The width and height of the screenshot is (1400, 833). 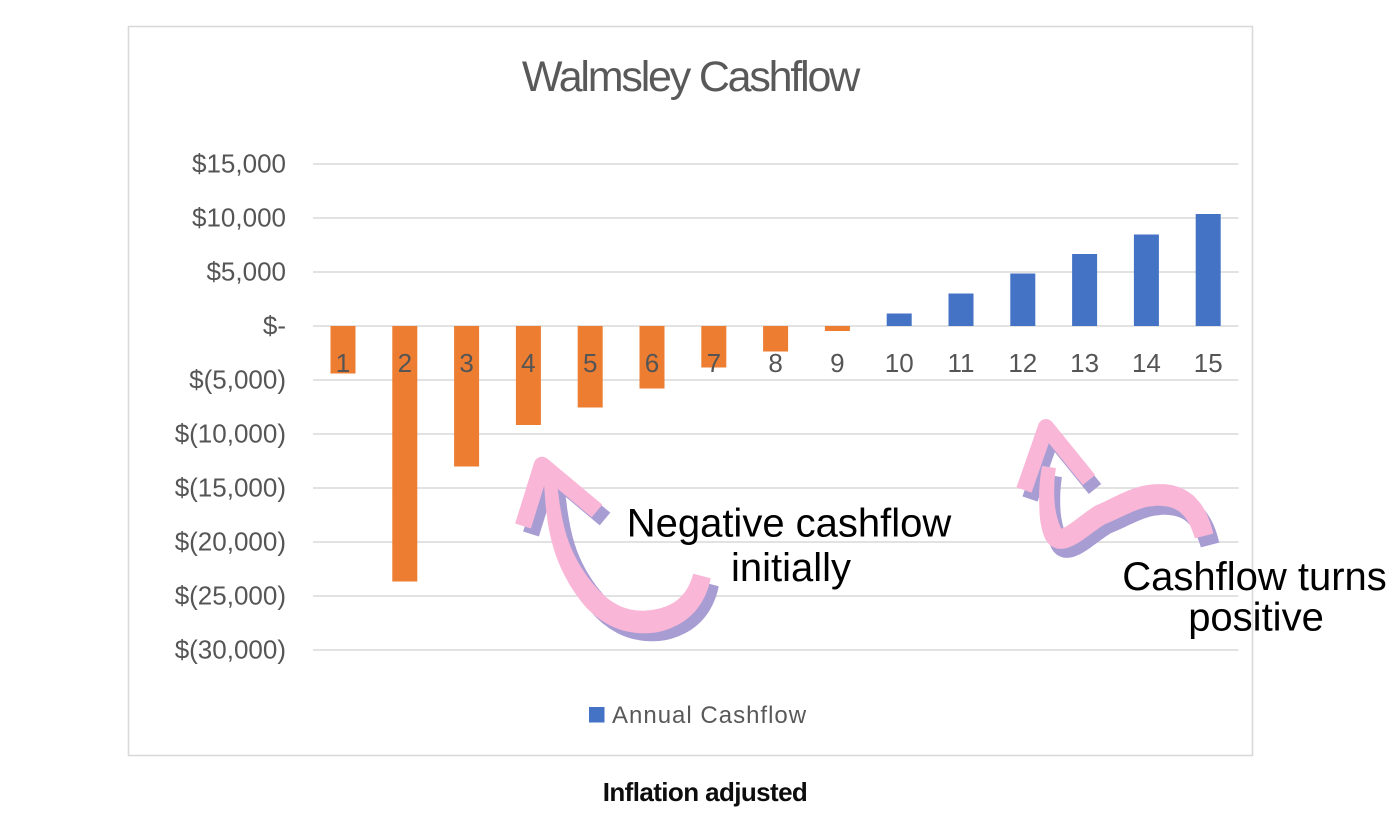 What do you see at coordinates (466, 363) in the screenshot?
I see `svg-text: 3` at bounding box center [466, 363].